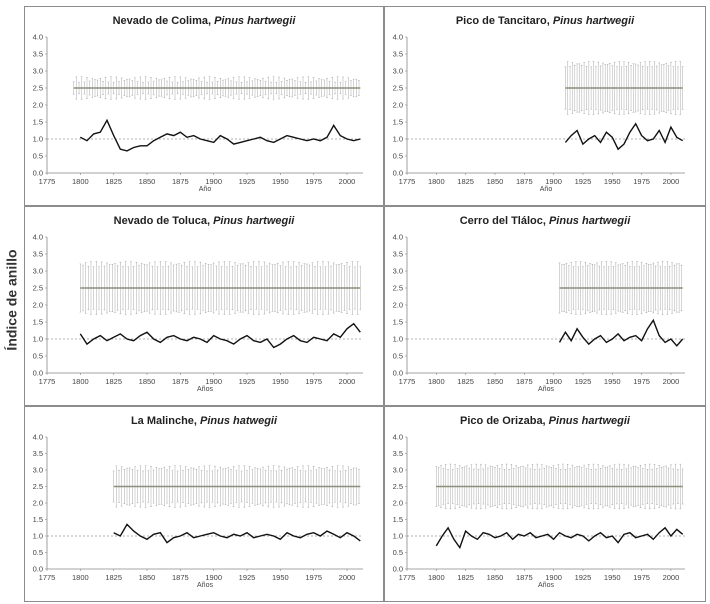  What do you see at coordinates (204, 21) in the screenshot?
I see `chart-title: Nevado de Colima, Pinus hartwegii` at bounding box center [204, 21].